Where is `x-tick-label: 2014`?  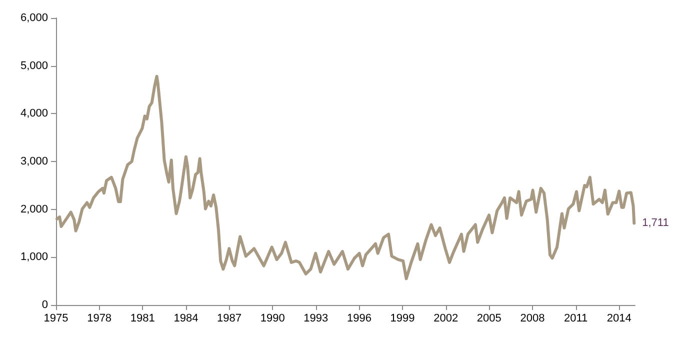 x-tick-label: 2014 is located at coordinates (619, 318).